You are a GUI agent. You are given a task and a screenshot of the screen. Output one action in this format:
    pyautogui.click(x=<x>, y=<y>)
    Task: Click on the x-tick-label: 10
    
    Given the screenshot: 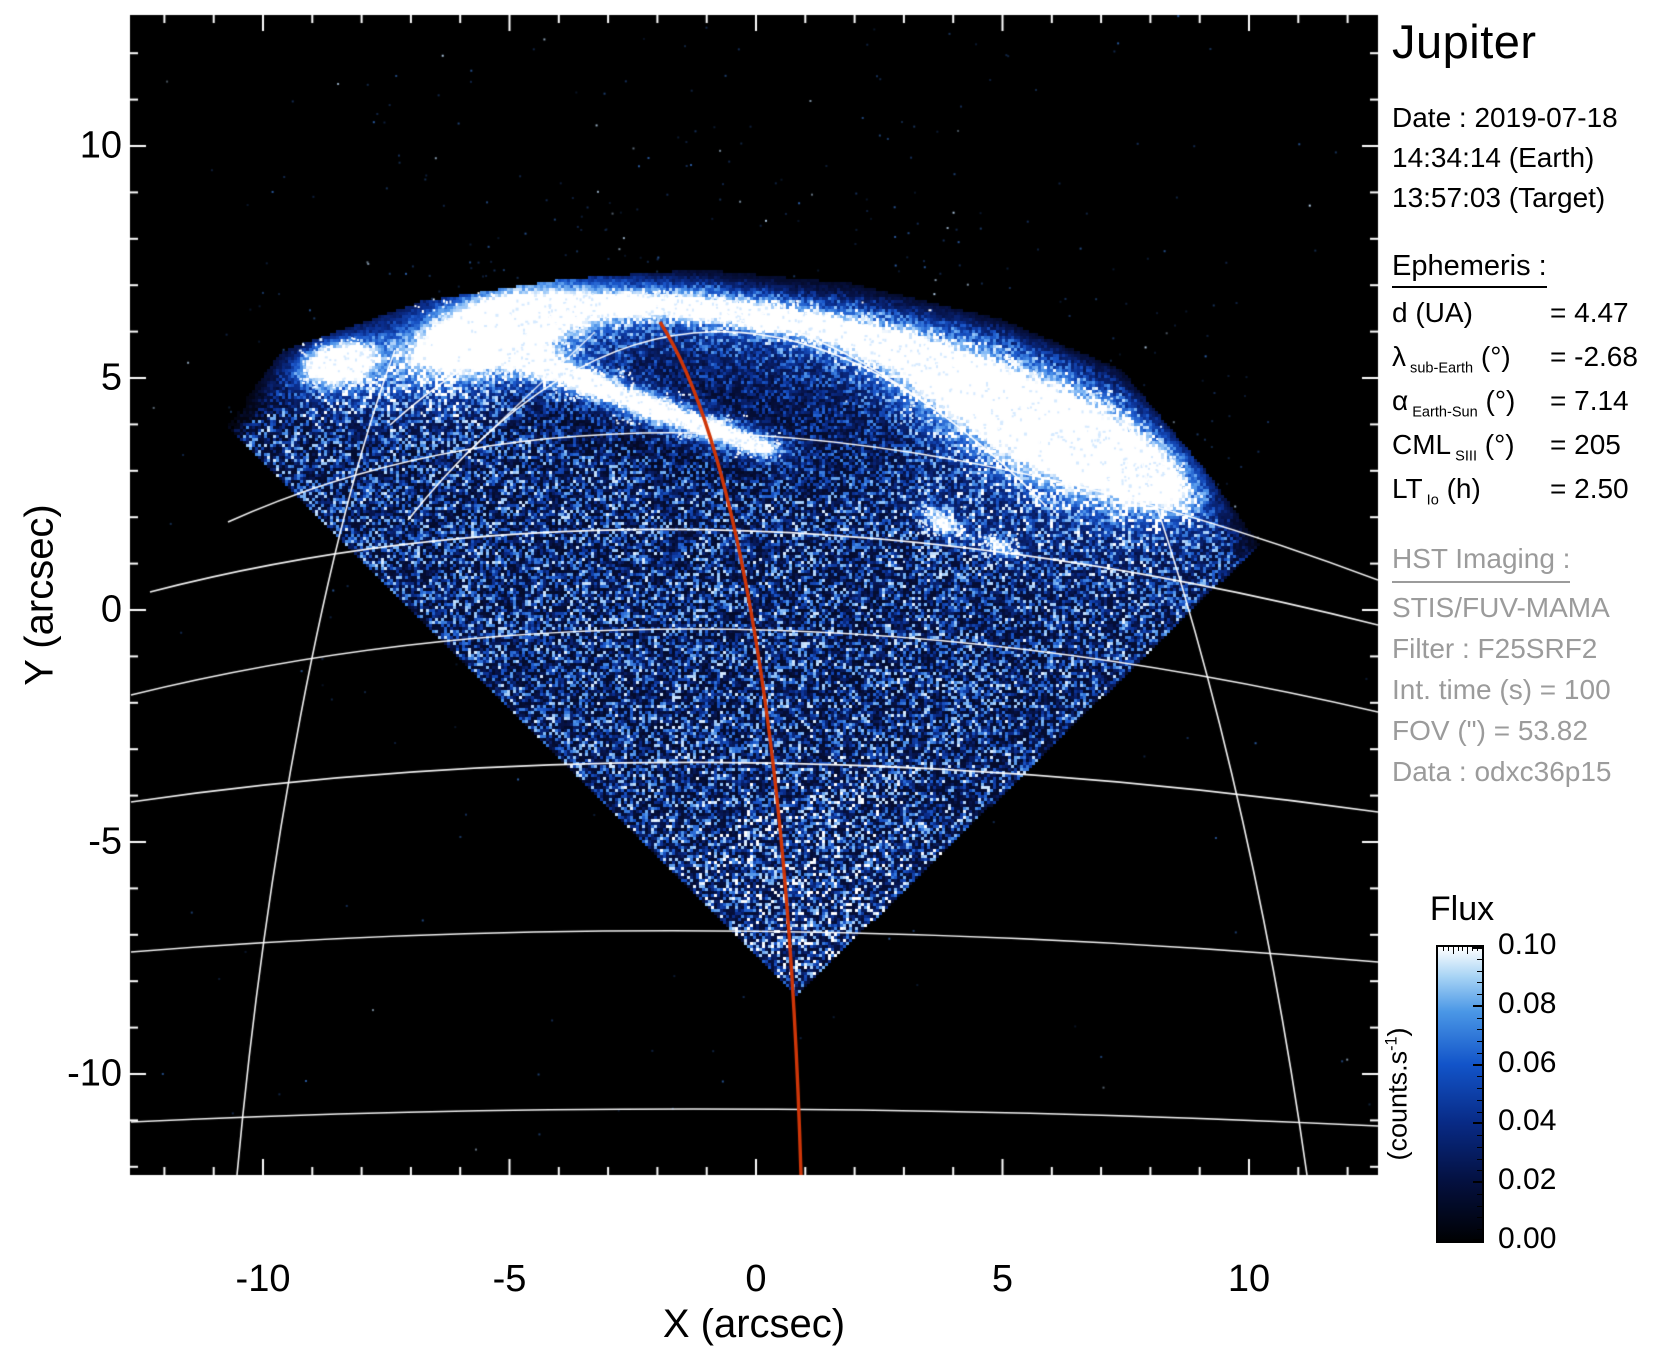 What is the action you would take?
    pyautogui.click(x=1249, y=1279)
    